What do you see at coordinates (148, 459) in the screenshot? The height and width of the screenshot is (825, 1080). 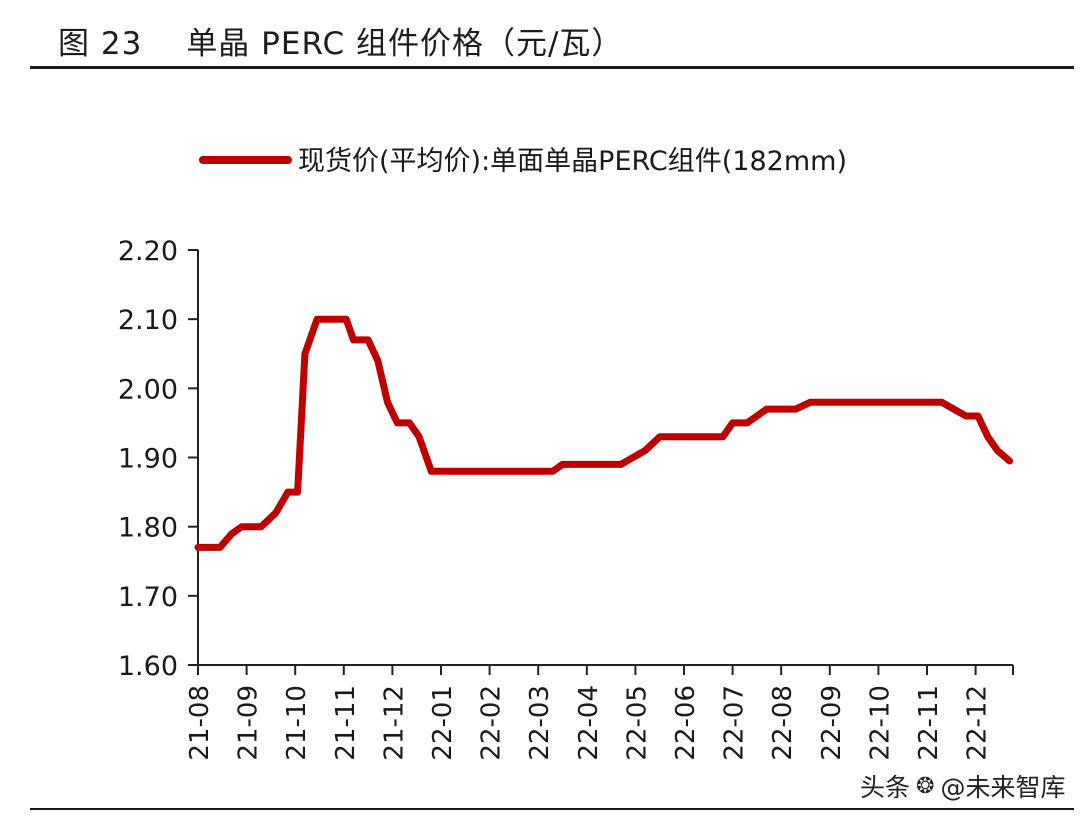 I see `y-tick-label: 1.90` at bounding box center [148, 459].